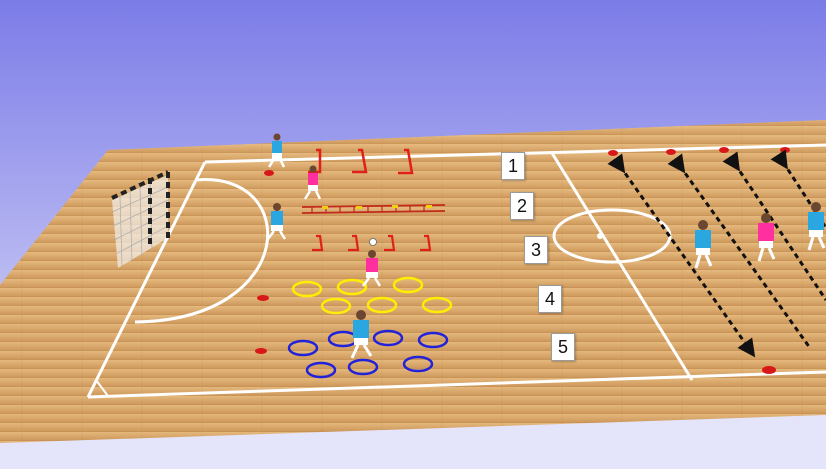 The width and height of the screenshot is (826, 469). Describe the element at coordinates (372, 295) in the screenshot. I see `station-4-yellow-rings` at that location.